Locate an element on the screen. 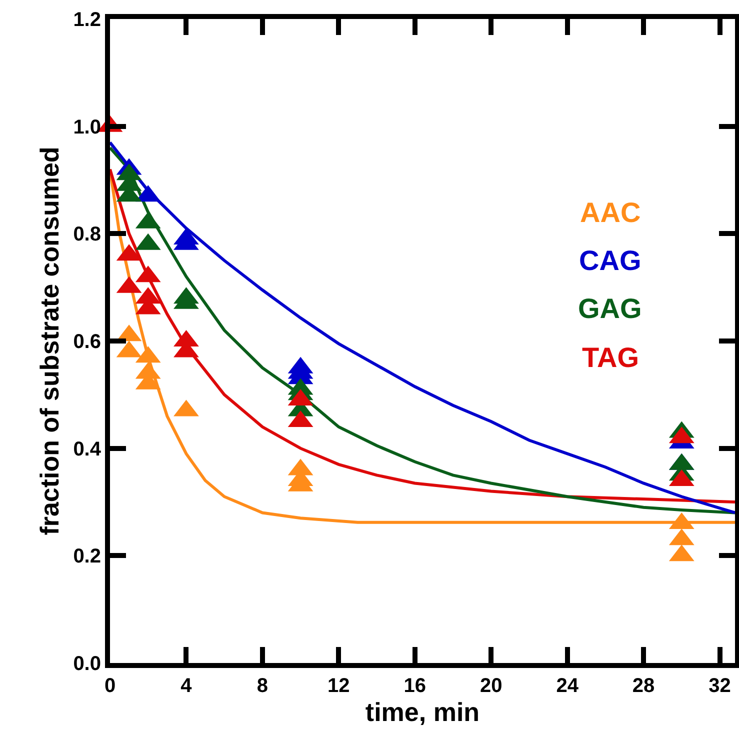 This screenshot has height=744, width=739. text: GAG is located at coordinates (610, 308).